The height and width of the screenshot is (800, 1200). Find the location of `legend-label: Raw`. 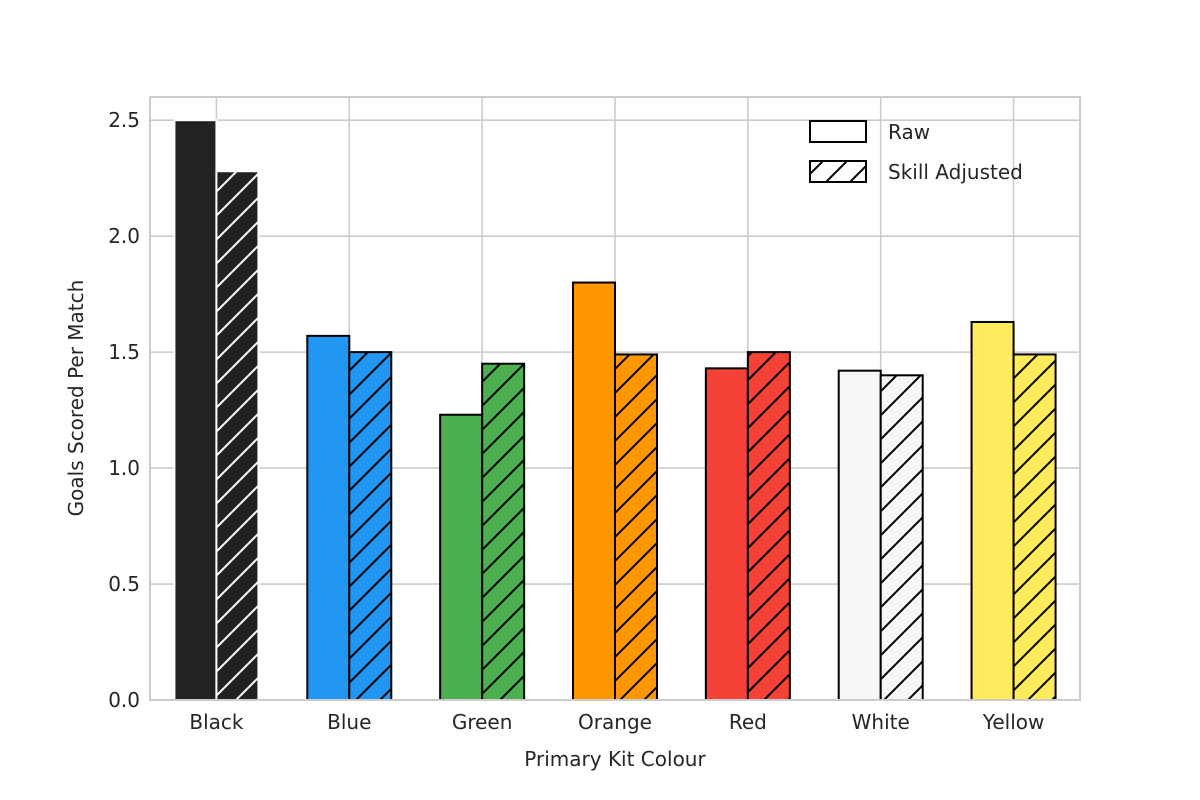

legend-label: Raw is located at coordinates (909, 132).